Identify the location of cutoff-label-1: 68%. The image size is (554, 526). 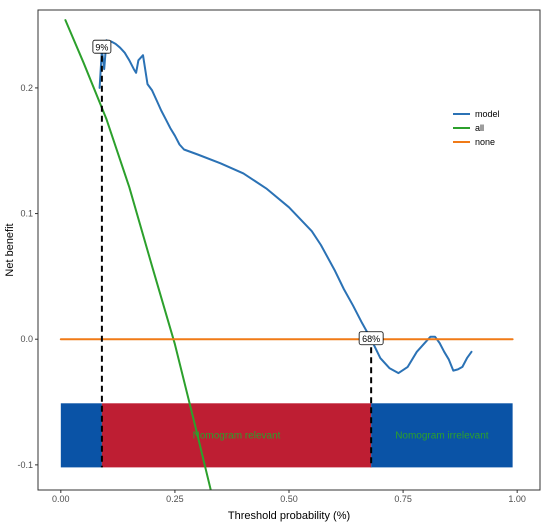
(371, 339).